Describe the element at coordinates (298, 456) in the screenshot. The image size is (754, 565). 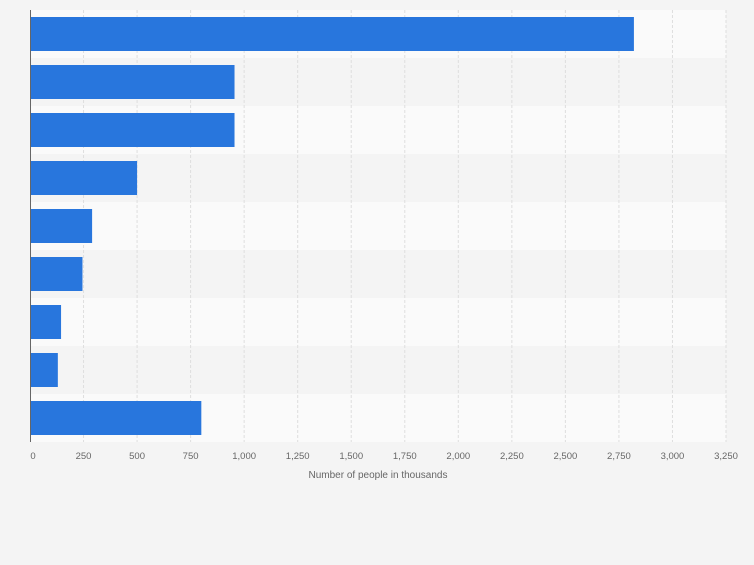
I see `x-tick-label: 1,250` at that location.